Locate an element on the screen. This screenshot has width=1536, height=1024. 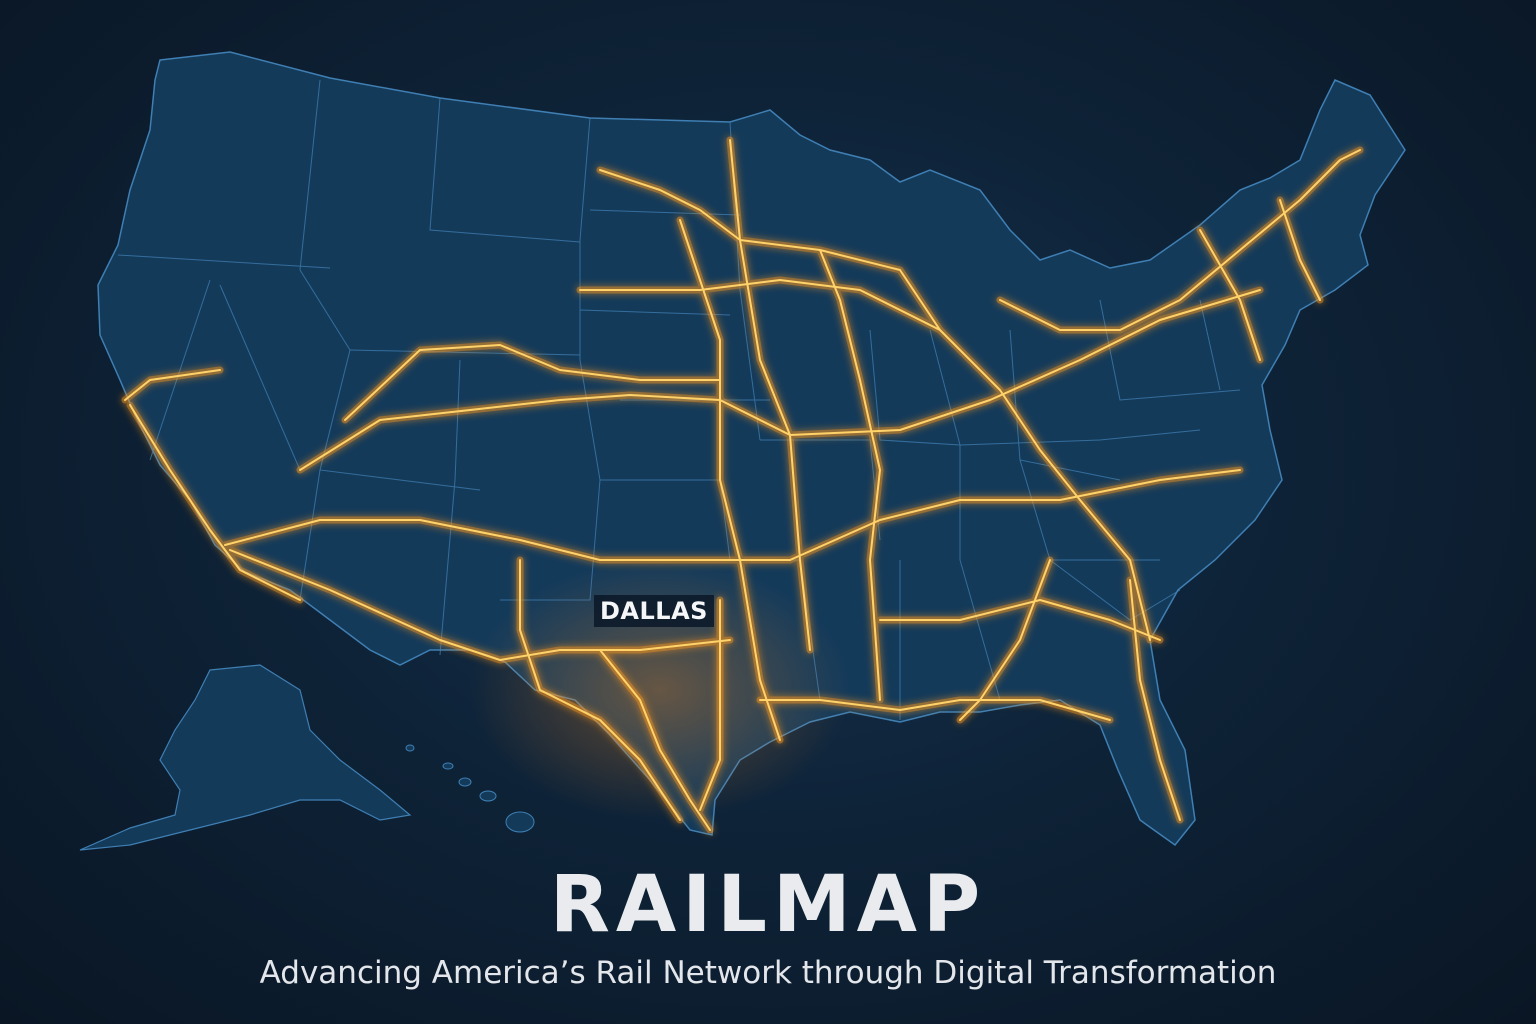
texas-glow is located at coordinates (660, 690).